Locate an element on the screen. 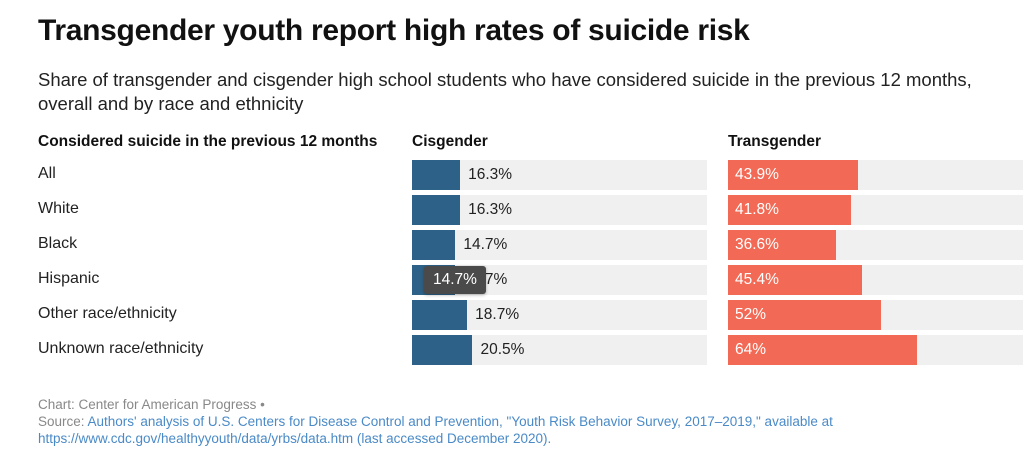 This screenshot has width=1024, height=475. category-label-black: Black is located at coordinates (58, 243).